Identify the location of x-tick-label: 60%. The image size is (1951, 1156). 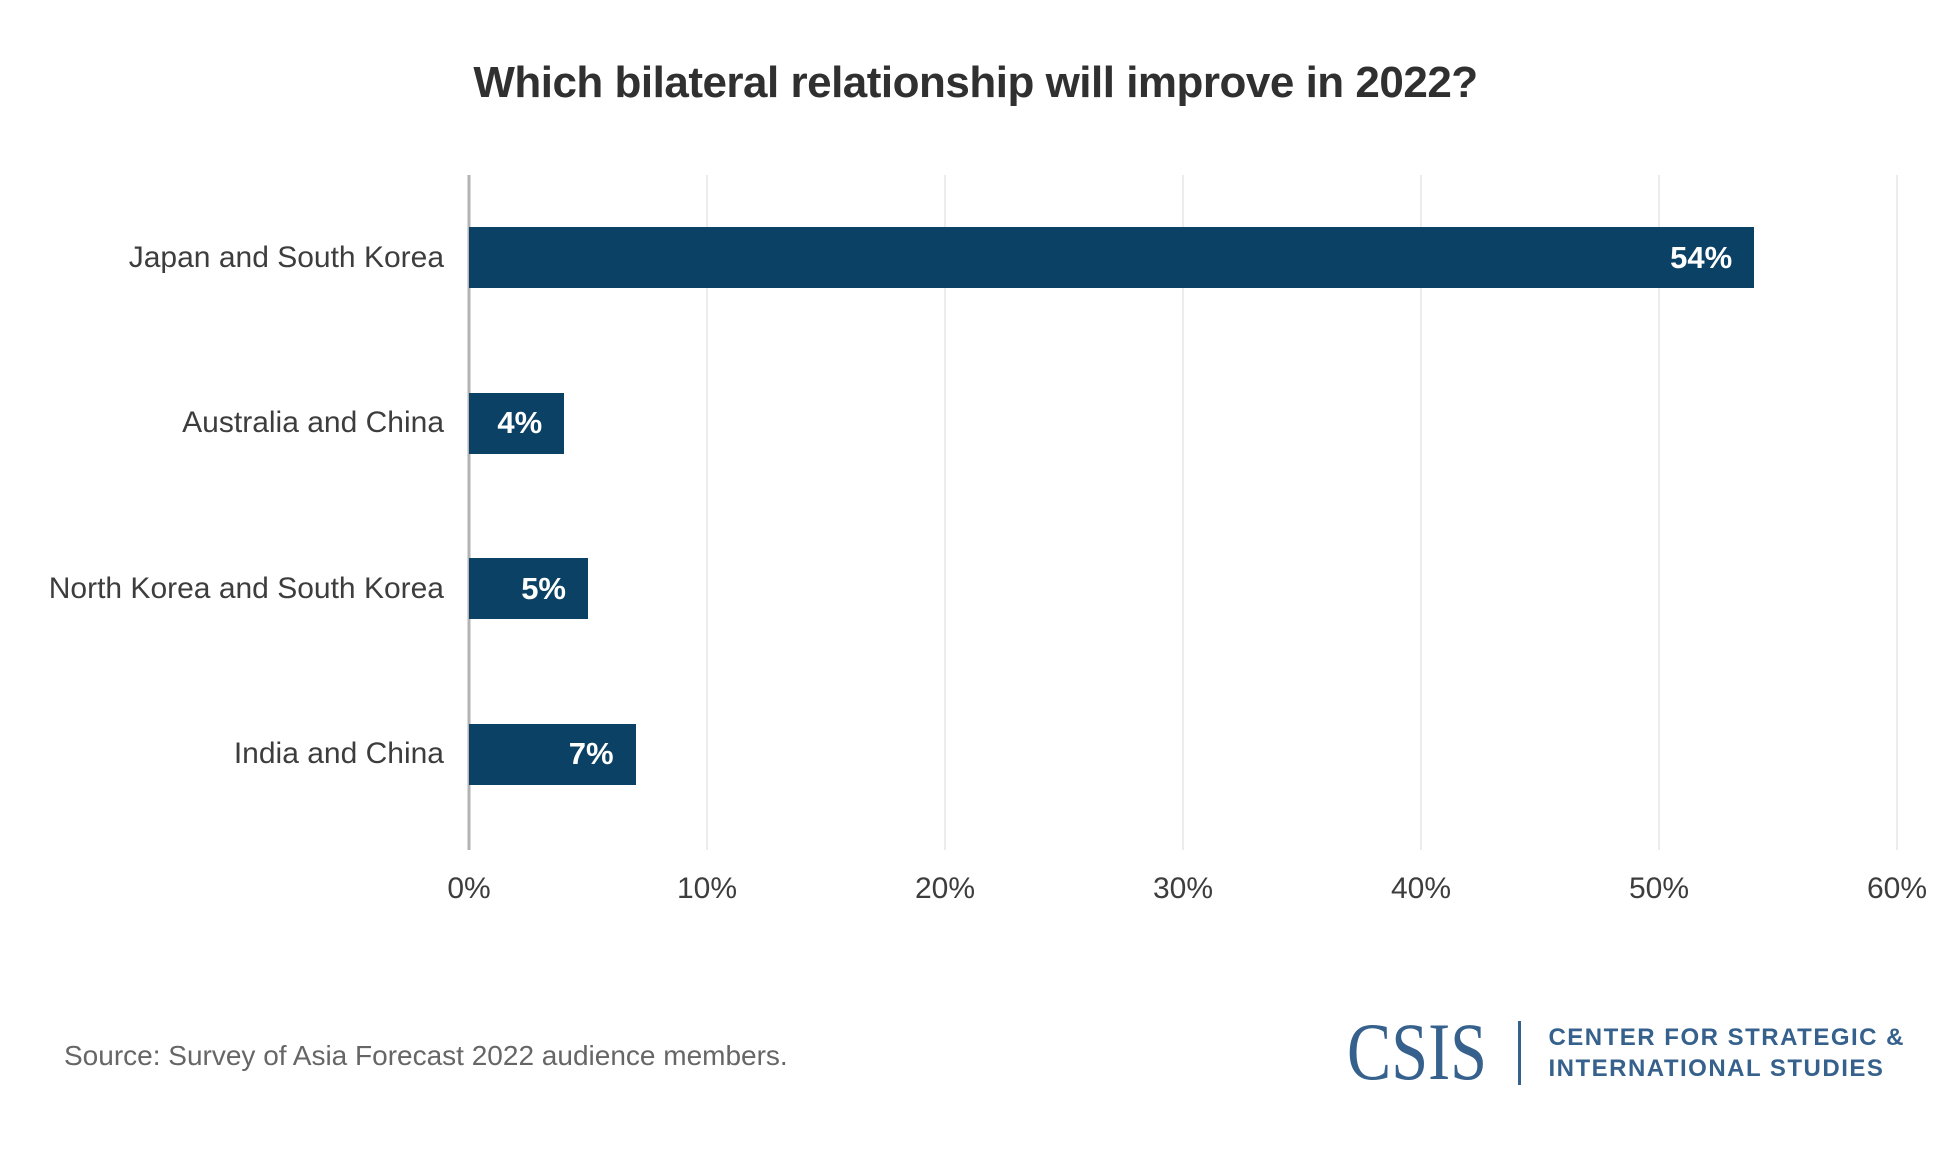
(1897, 888).